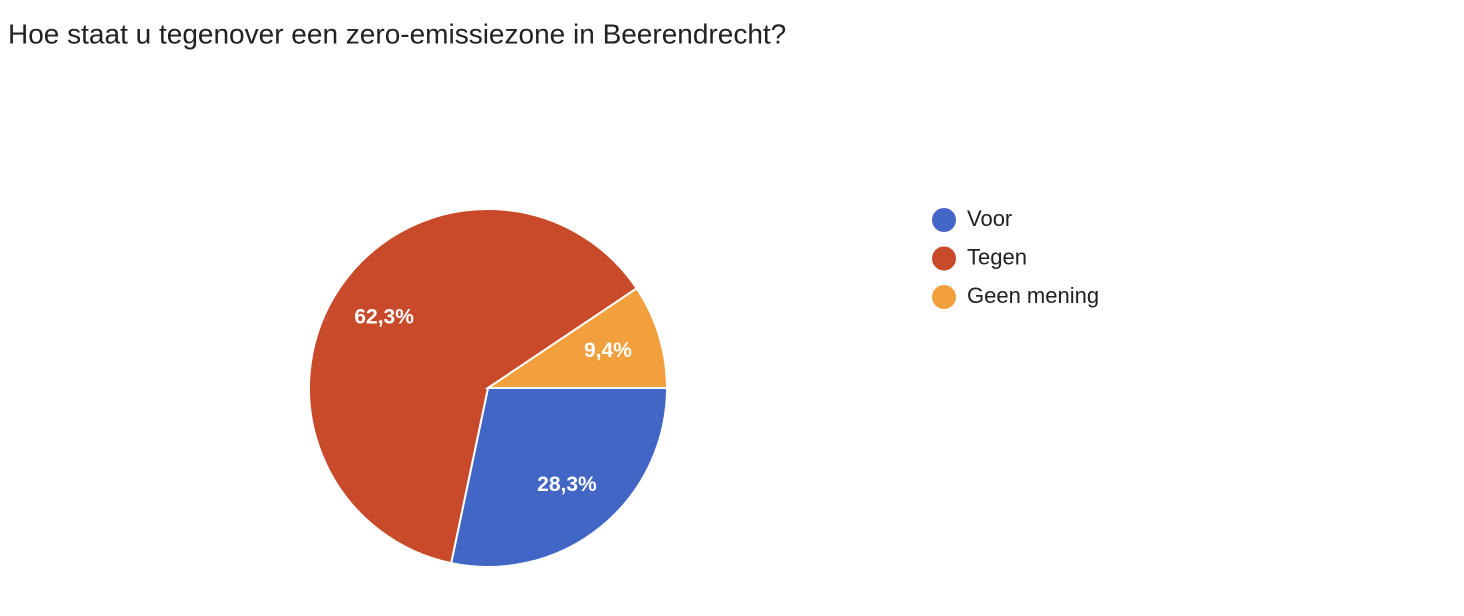 This screenshot has width=1464, height=616. What do you see at coordinates (997, 256) in the screenshot?
I see `legend-label: Tegen` at bounding box center [997, 256].